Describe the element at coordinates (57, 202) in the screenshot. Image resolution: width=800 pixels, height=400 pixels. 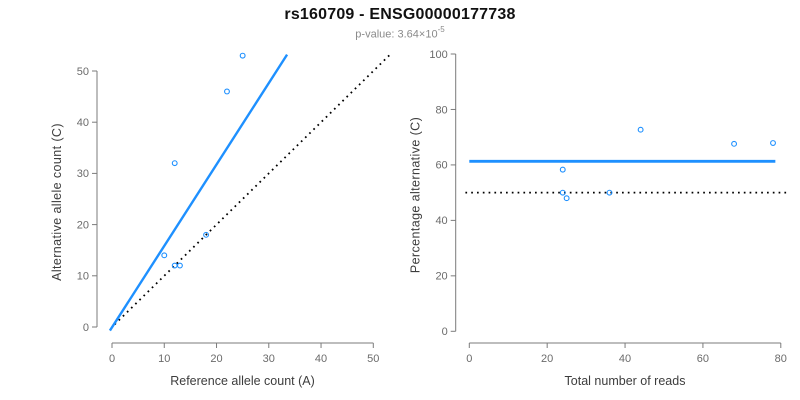
I see `y-axis-label: Alternative allele count (C)` at that location.